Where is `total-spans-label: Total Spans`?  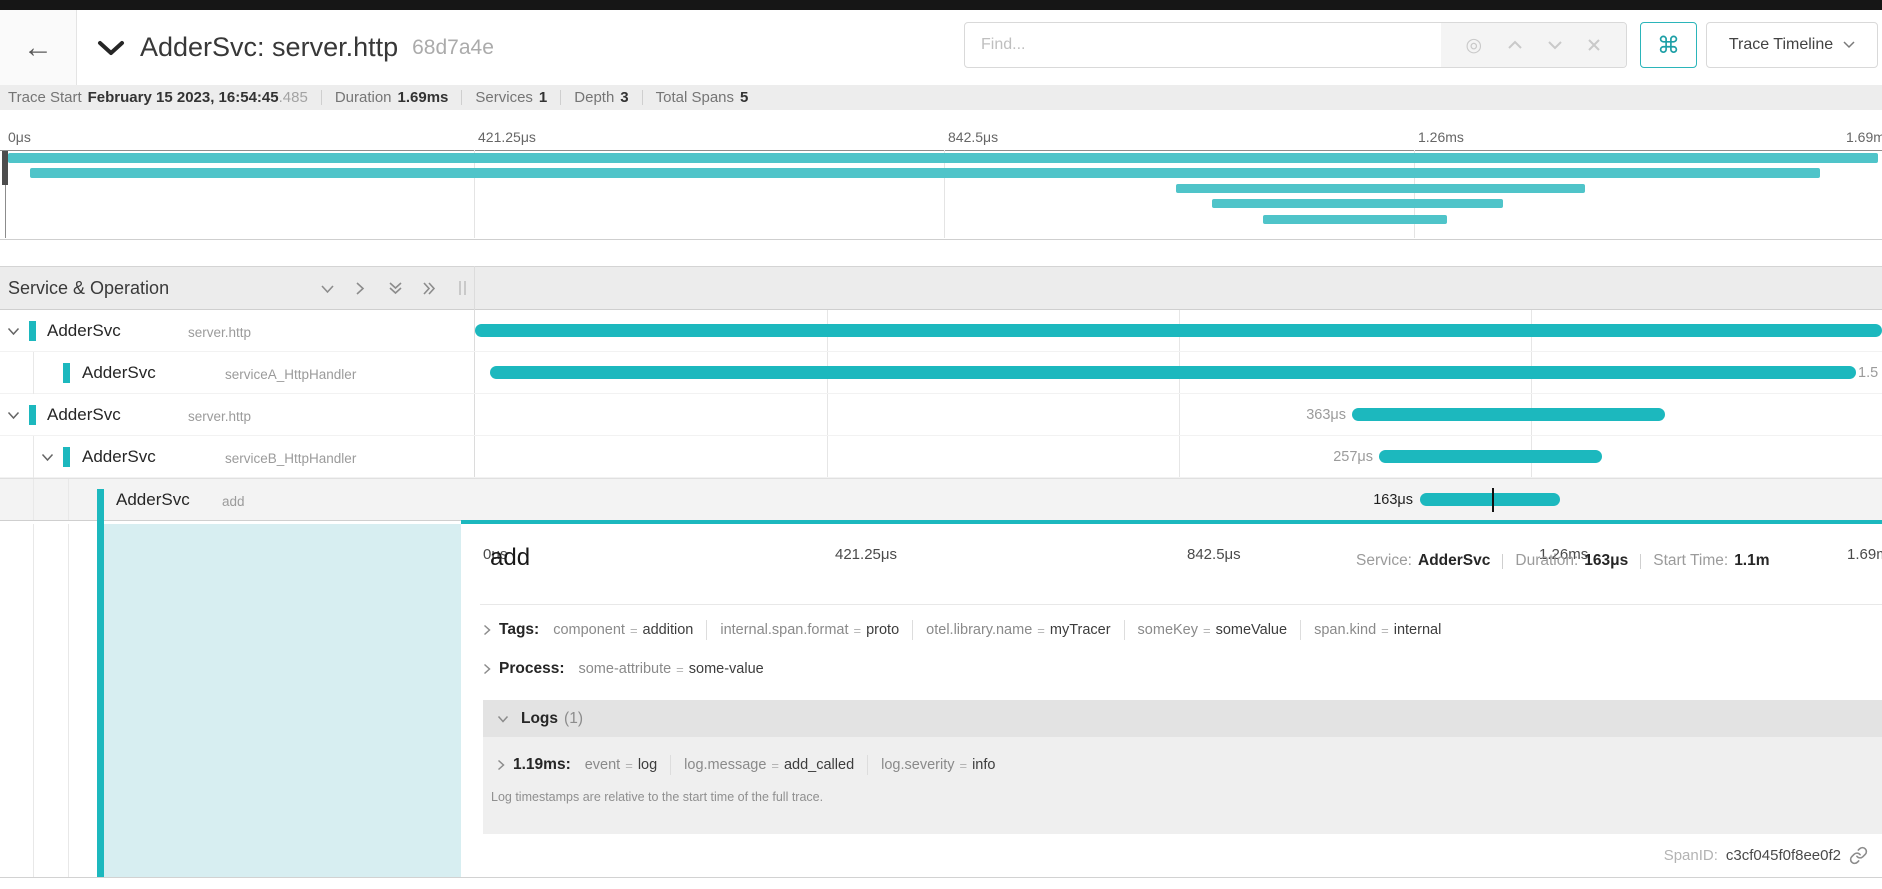
total-spans-label: Total Spans is located at coordinates (695, 97).